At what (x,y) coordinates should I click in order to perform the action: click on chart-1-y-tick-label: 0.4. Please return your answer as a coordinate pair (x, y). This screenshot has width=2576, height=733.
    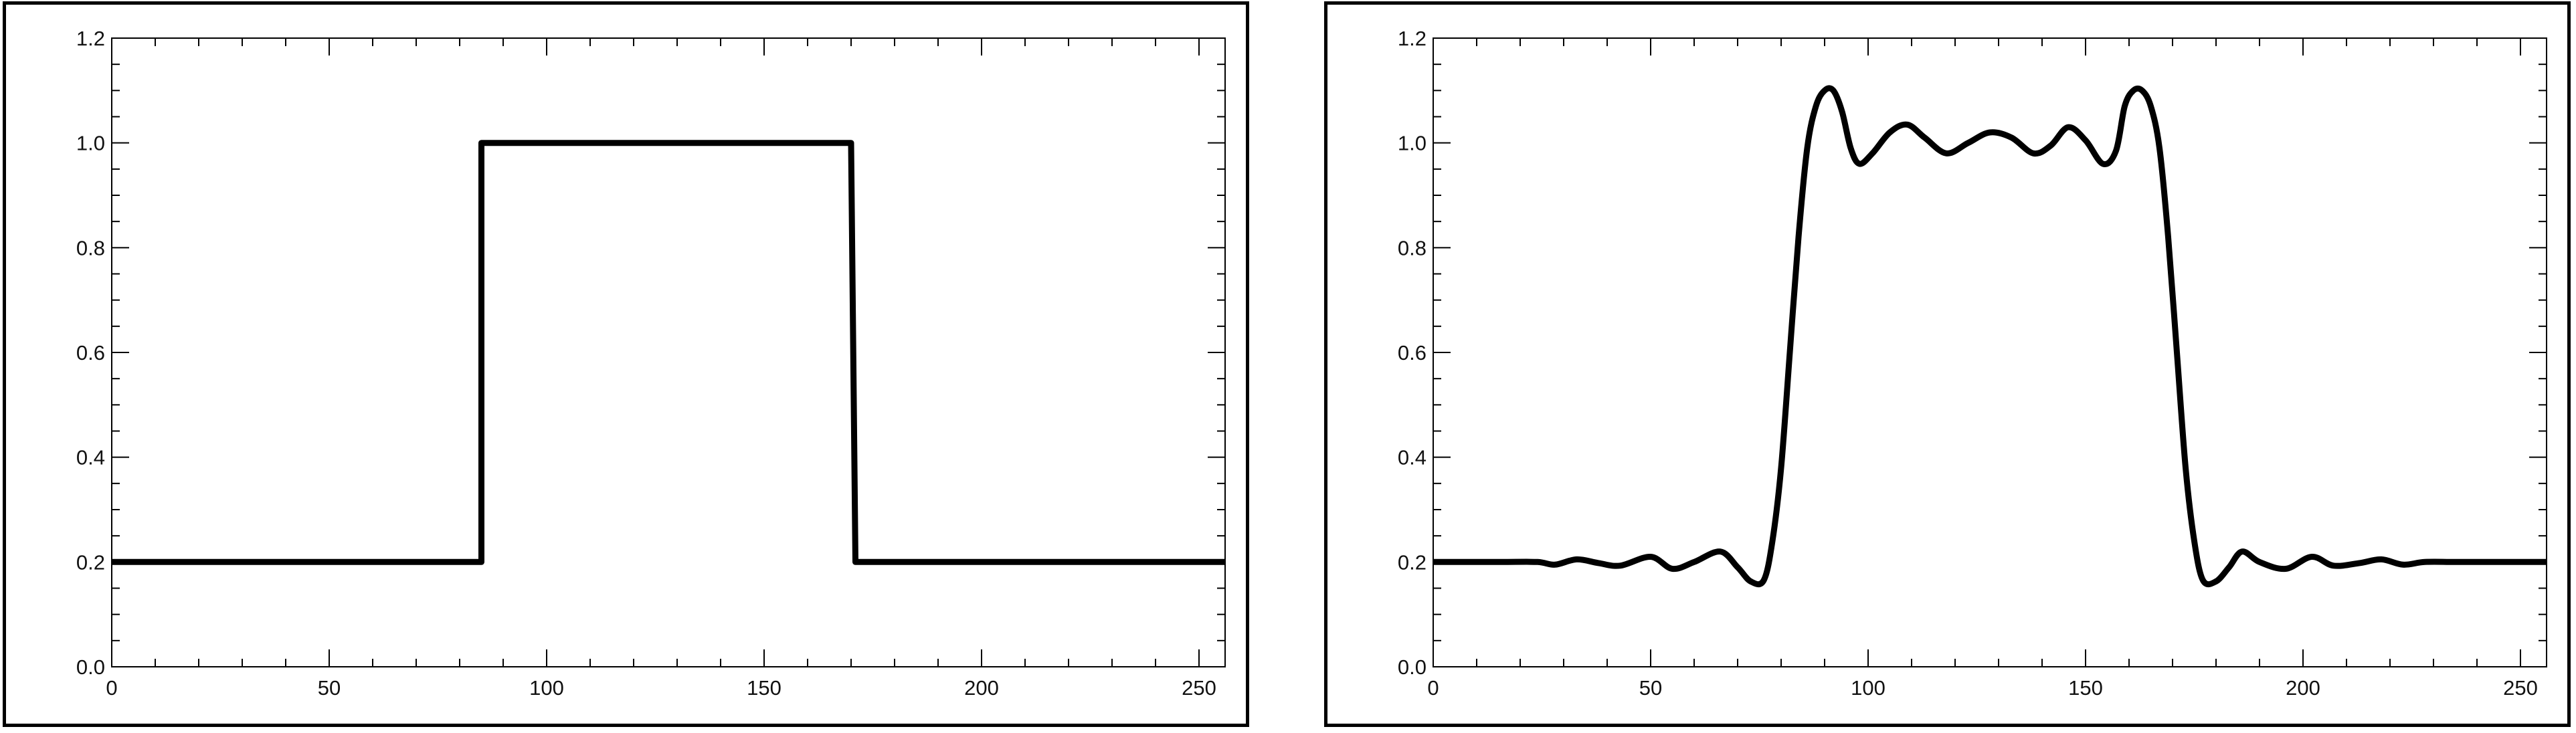
    Looking at the image, I should click on (1412, 457).